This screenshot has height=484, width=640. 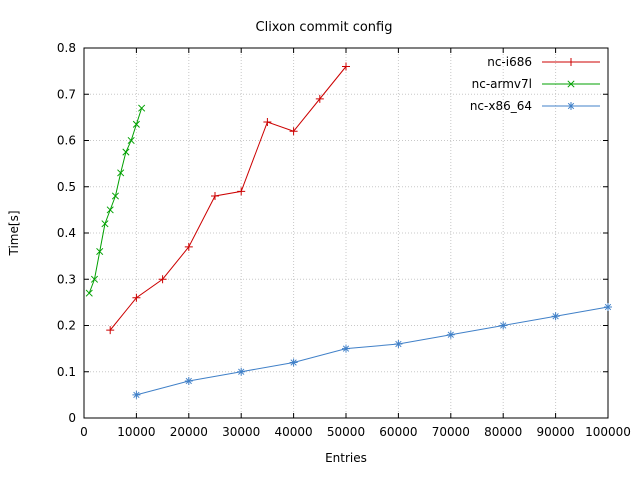 I want to click on x-tick-label: 0, so click(x=84, y=432).